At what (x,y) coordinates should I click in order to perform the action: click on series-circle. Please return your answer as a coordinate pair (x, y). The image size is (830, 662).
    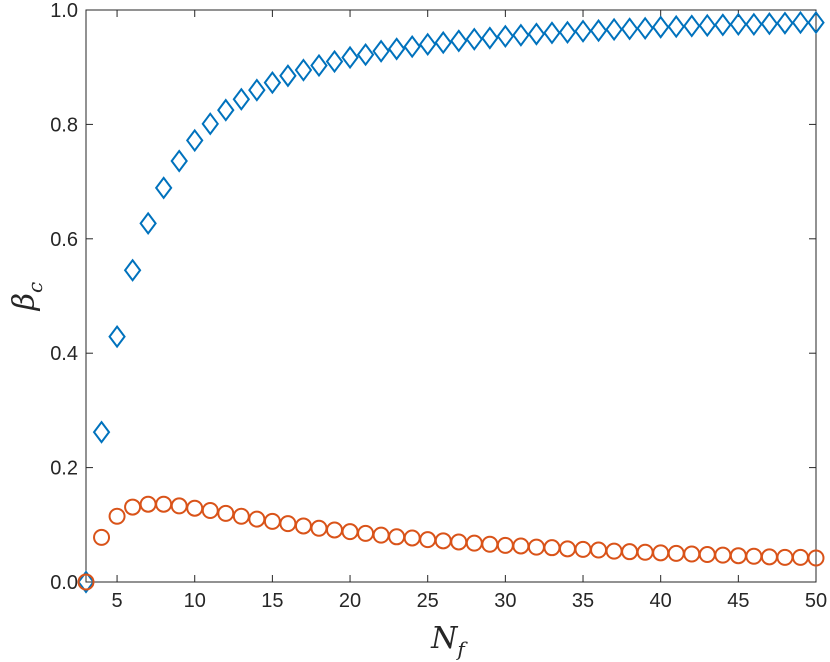
    Looking at the image, I should click on (451, 543).